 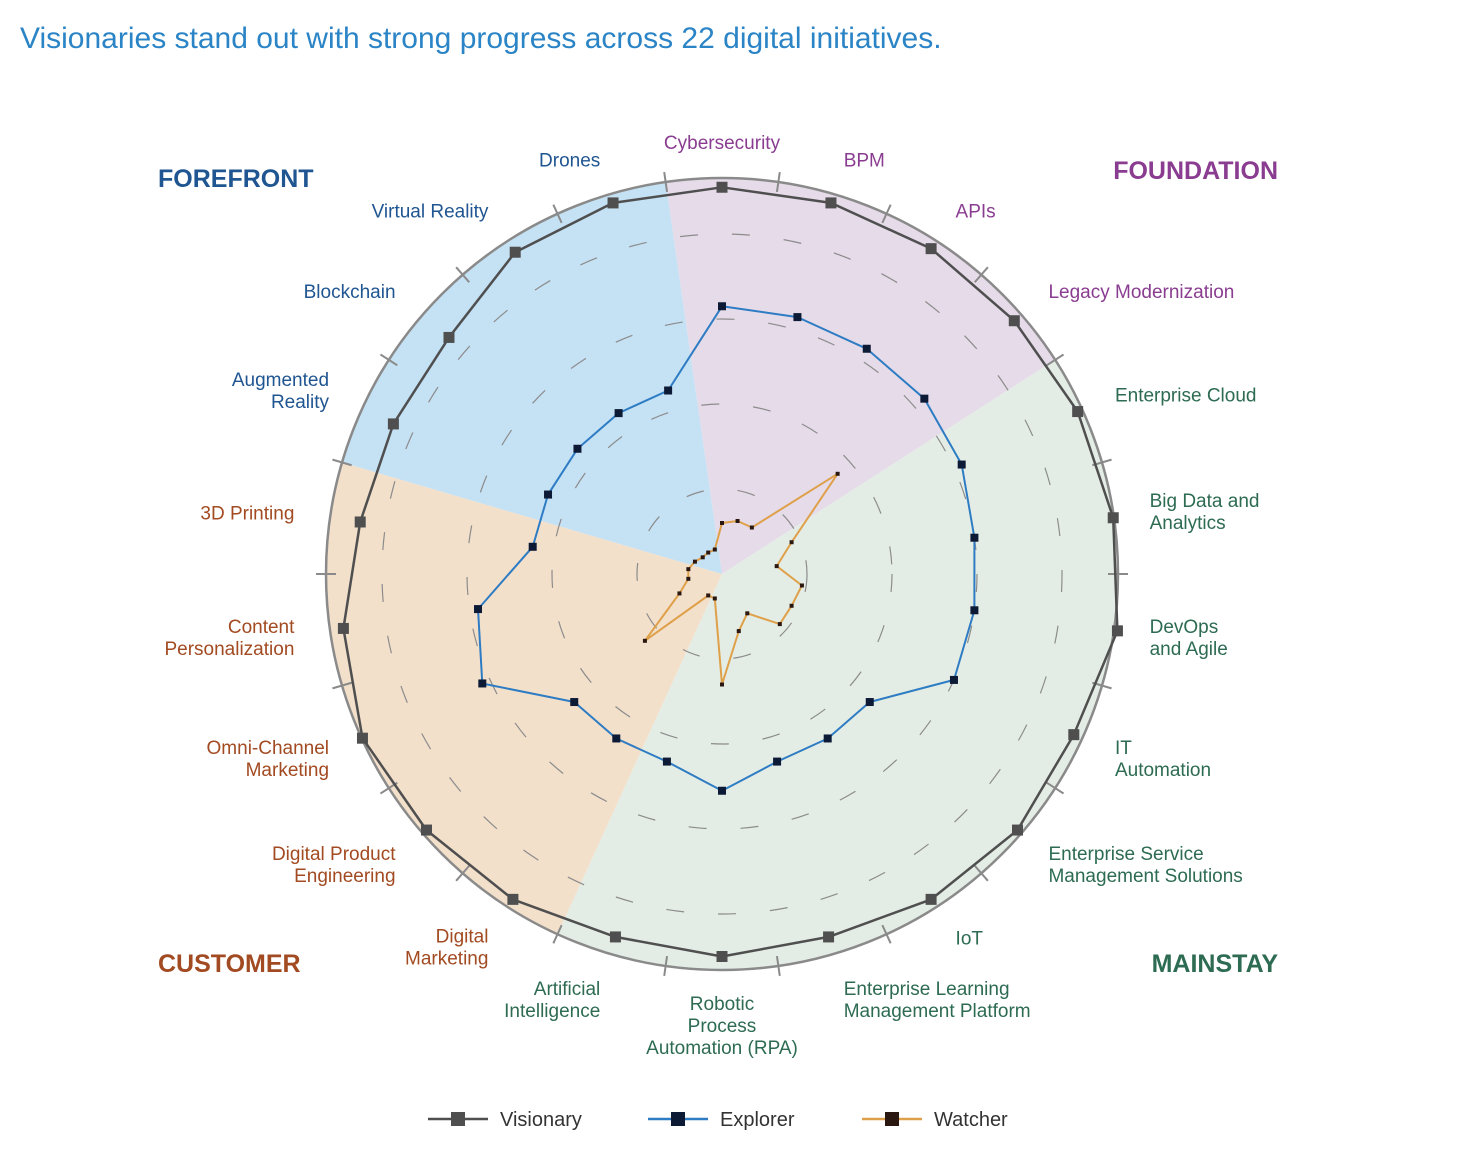 I want to click on data-point-visionary-artificial-intelligence, so click(x=615, y=937).